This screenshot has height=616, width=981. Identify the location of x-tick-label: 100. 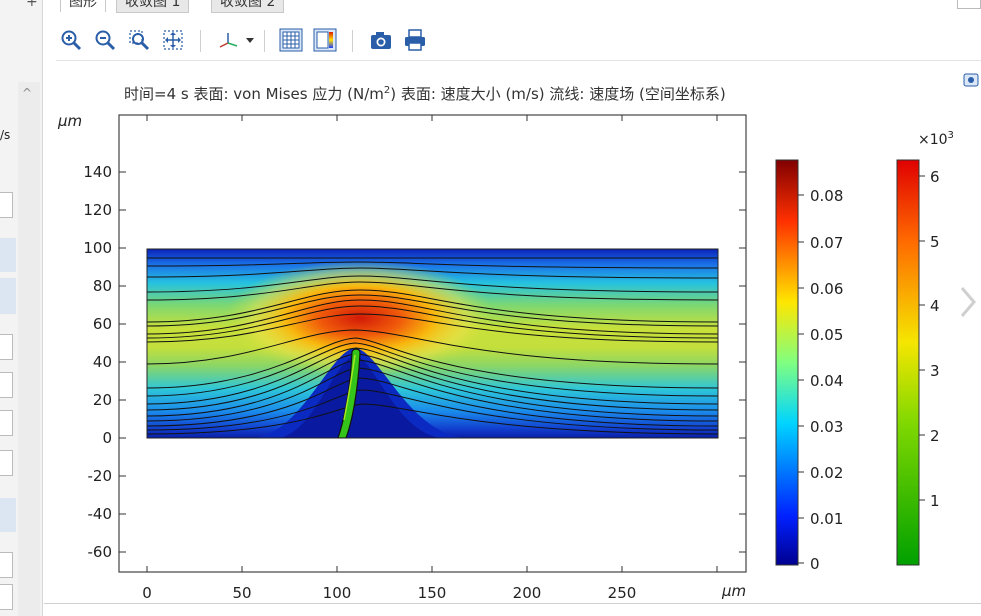
(337, 593).